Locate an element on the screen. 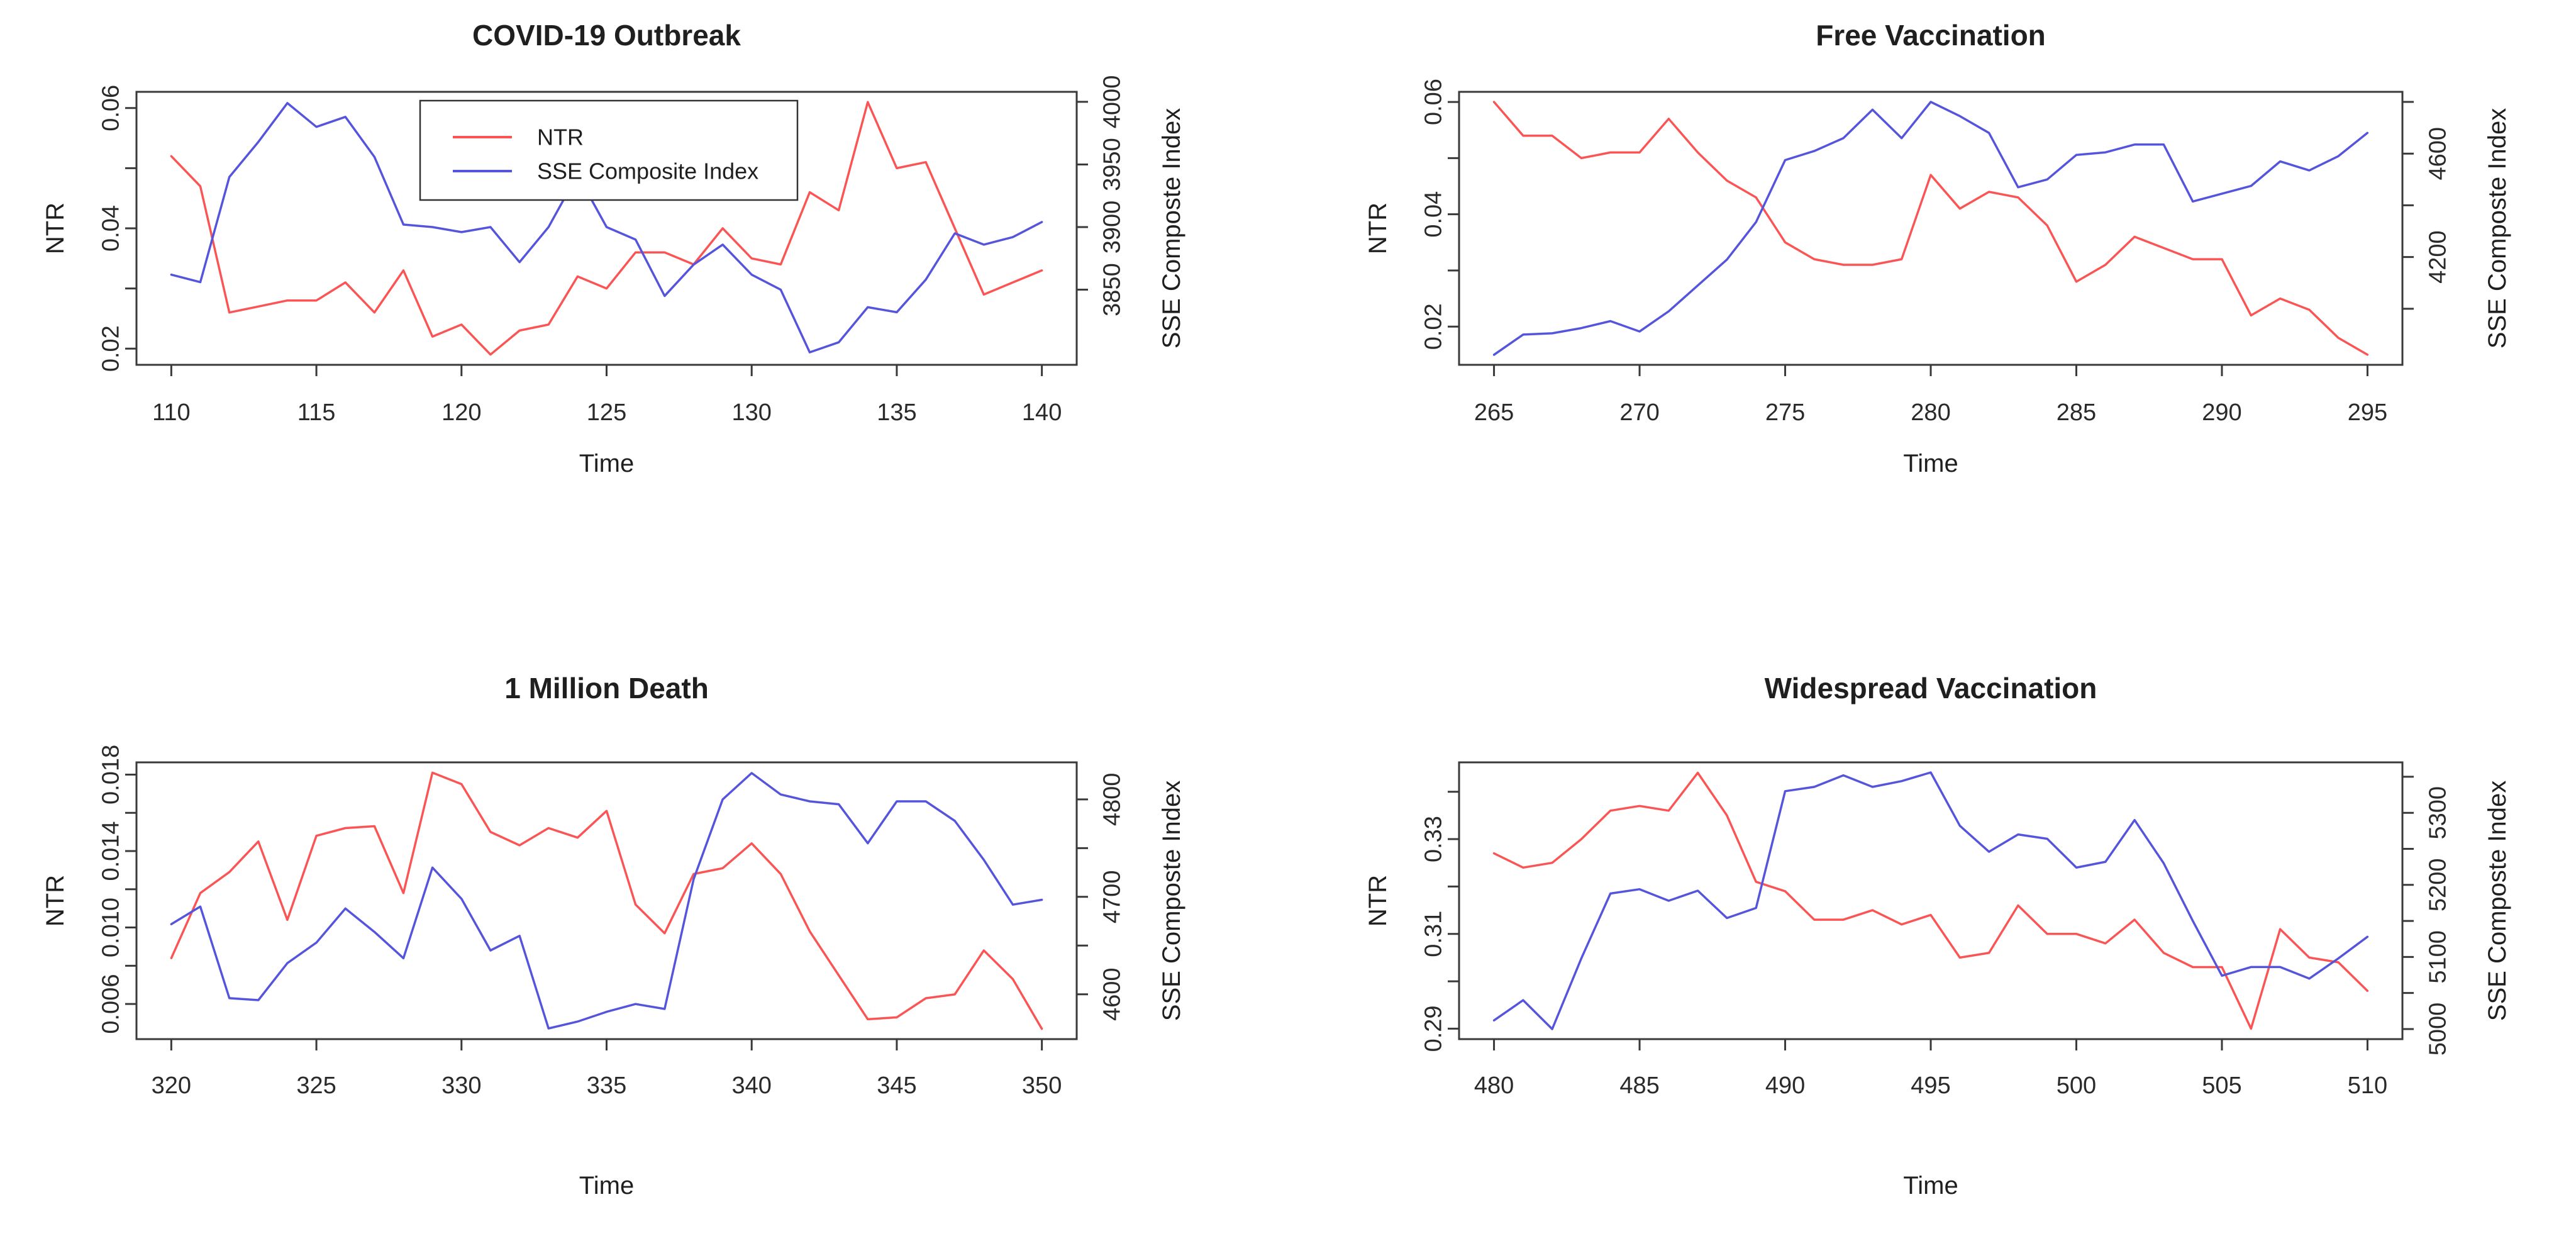 Image resolution: width=2576 pixels, height=1236 pixels. right-tick-label: 3850 is located at coordinates (1112, 289).